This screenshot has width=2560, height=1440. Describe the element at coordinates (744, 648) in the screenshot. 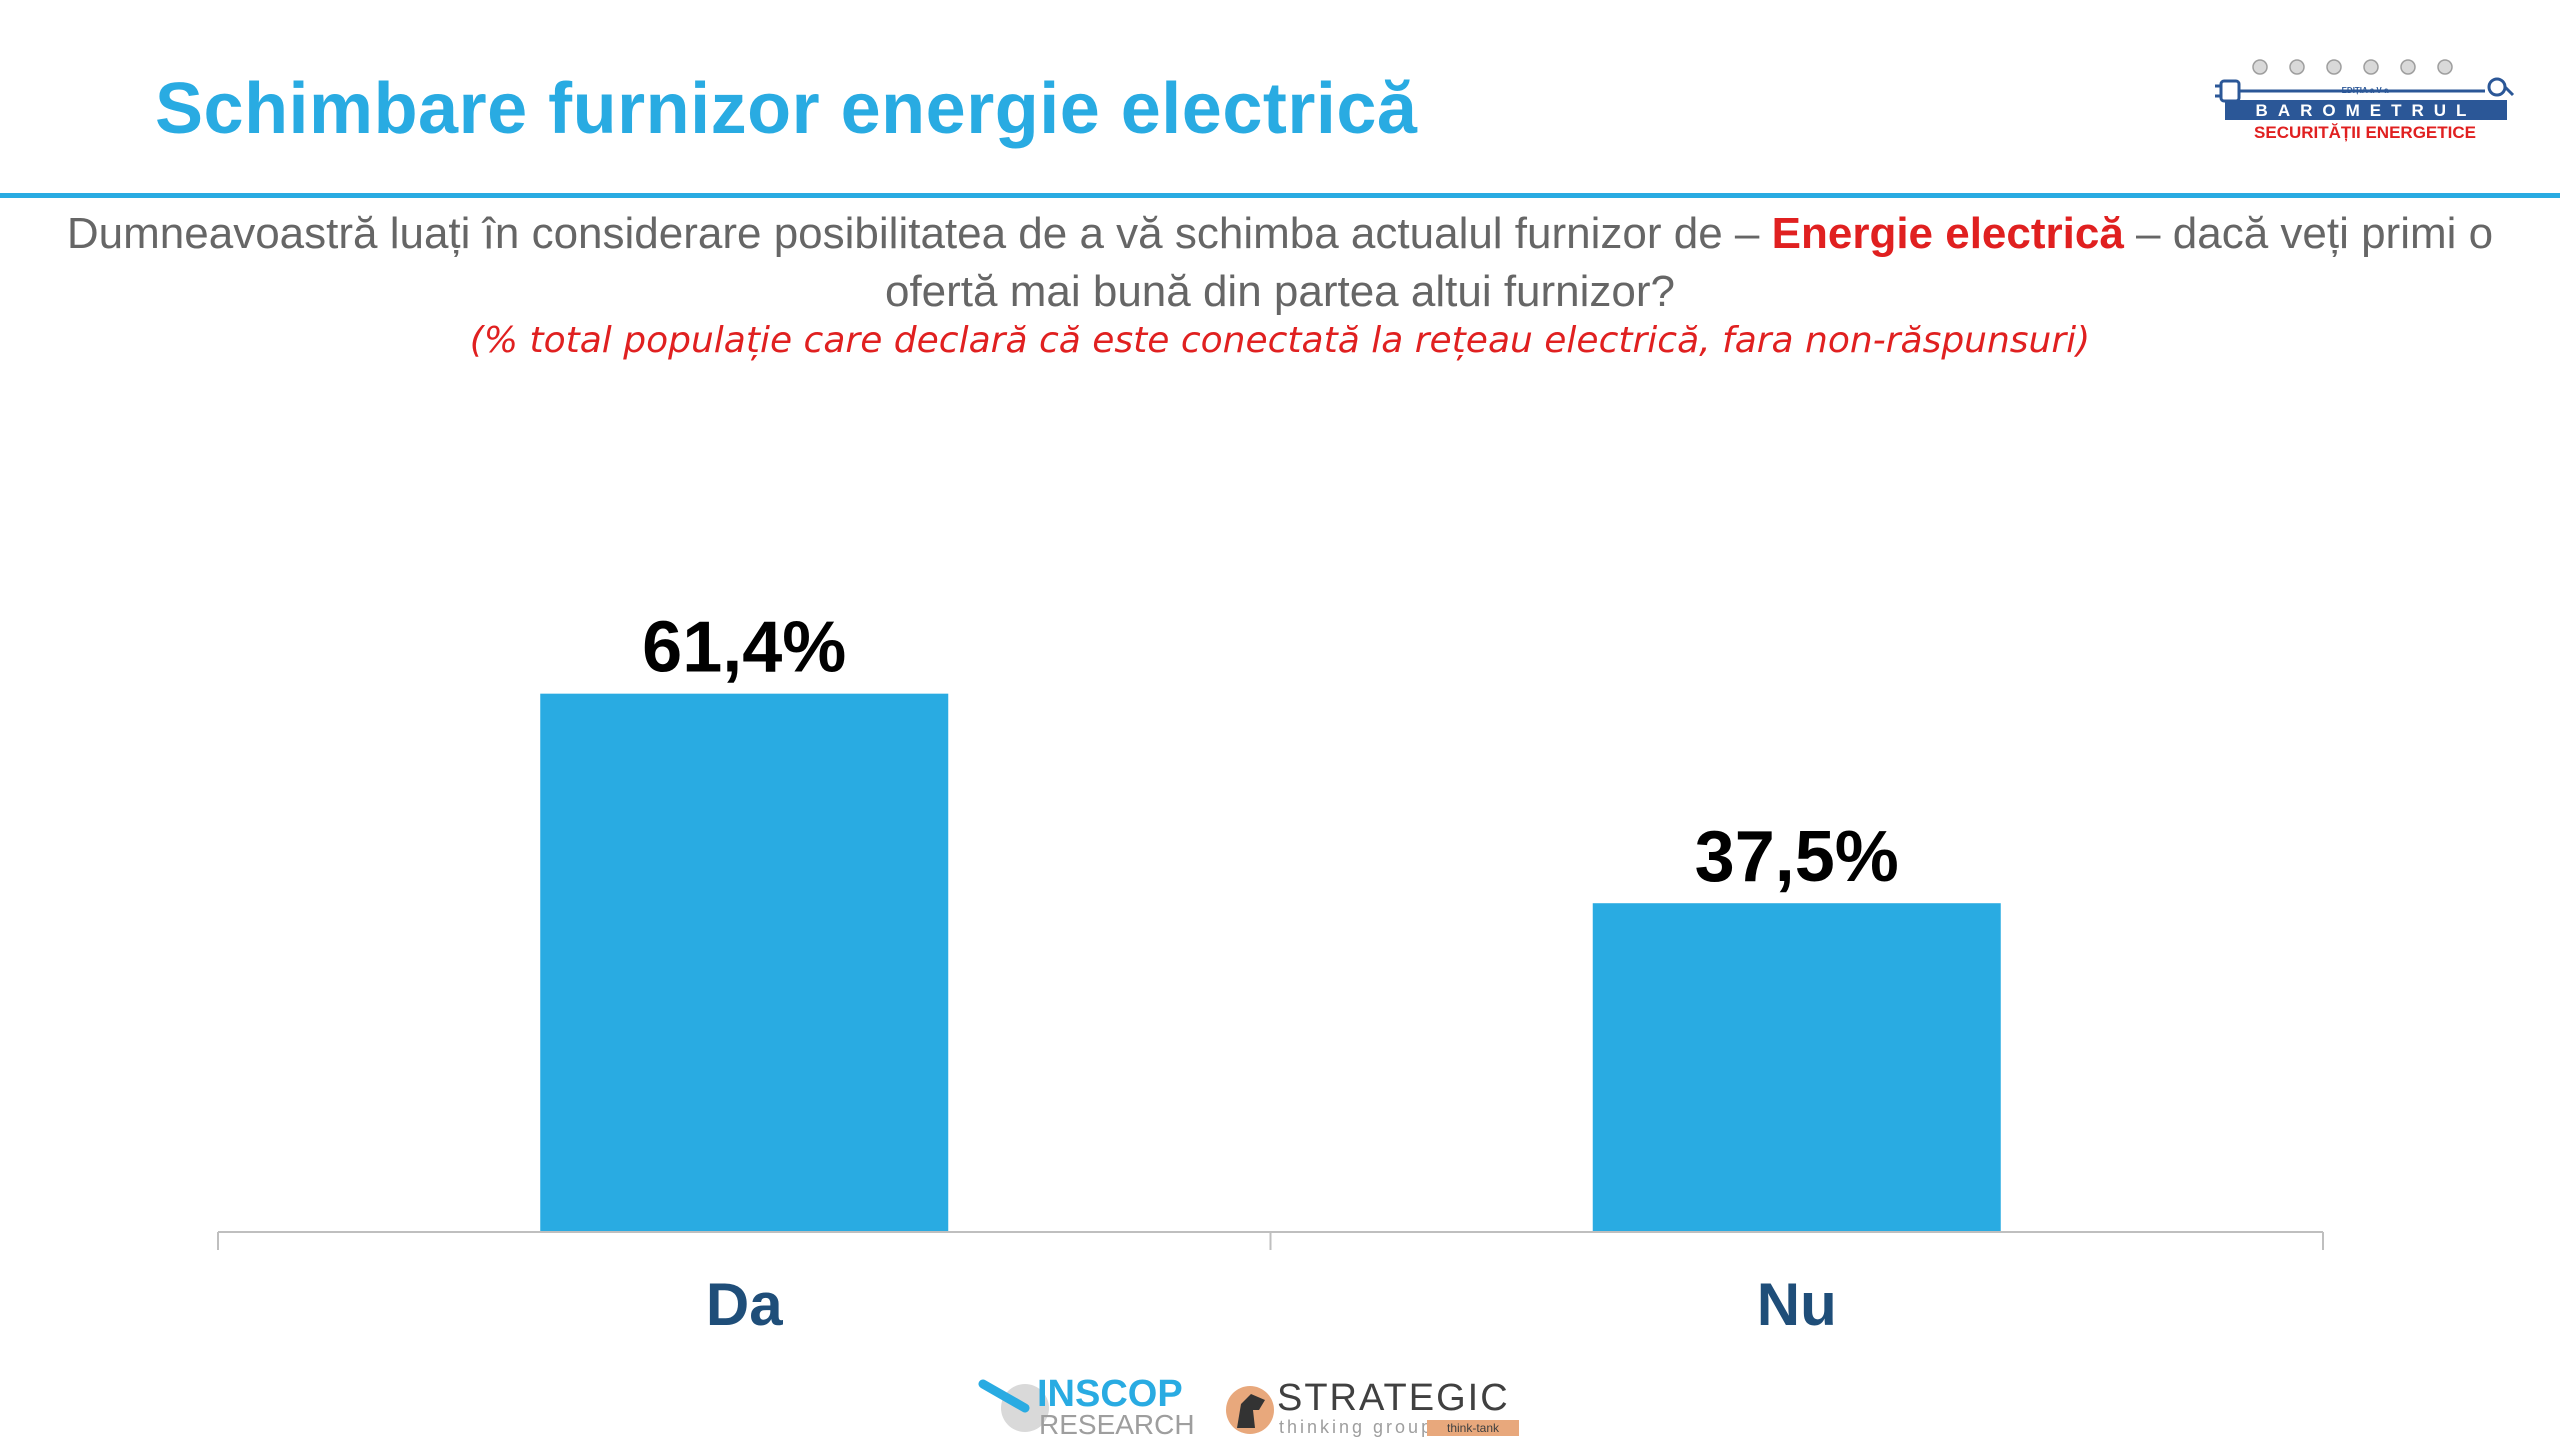

I see `data-label-da: 61,4%` at that location.